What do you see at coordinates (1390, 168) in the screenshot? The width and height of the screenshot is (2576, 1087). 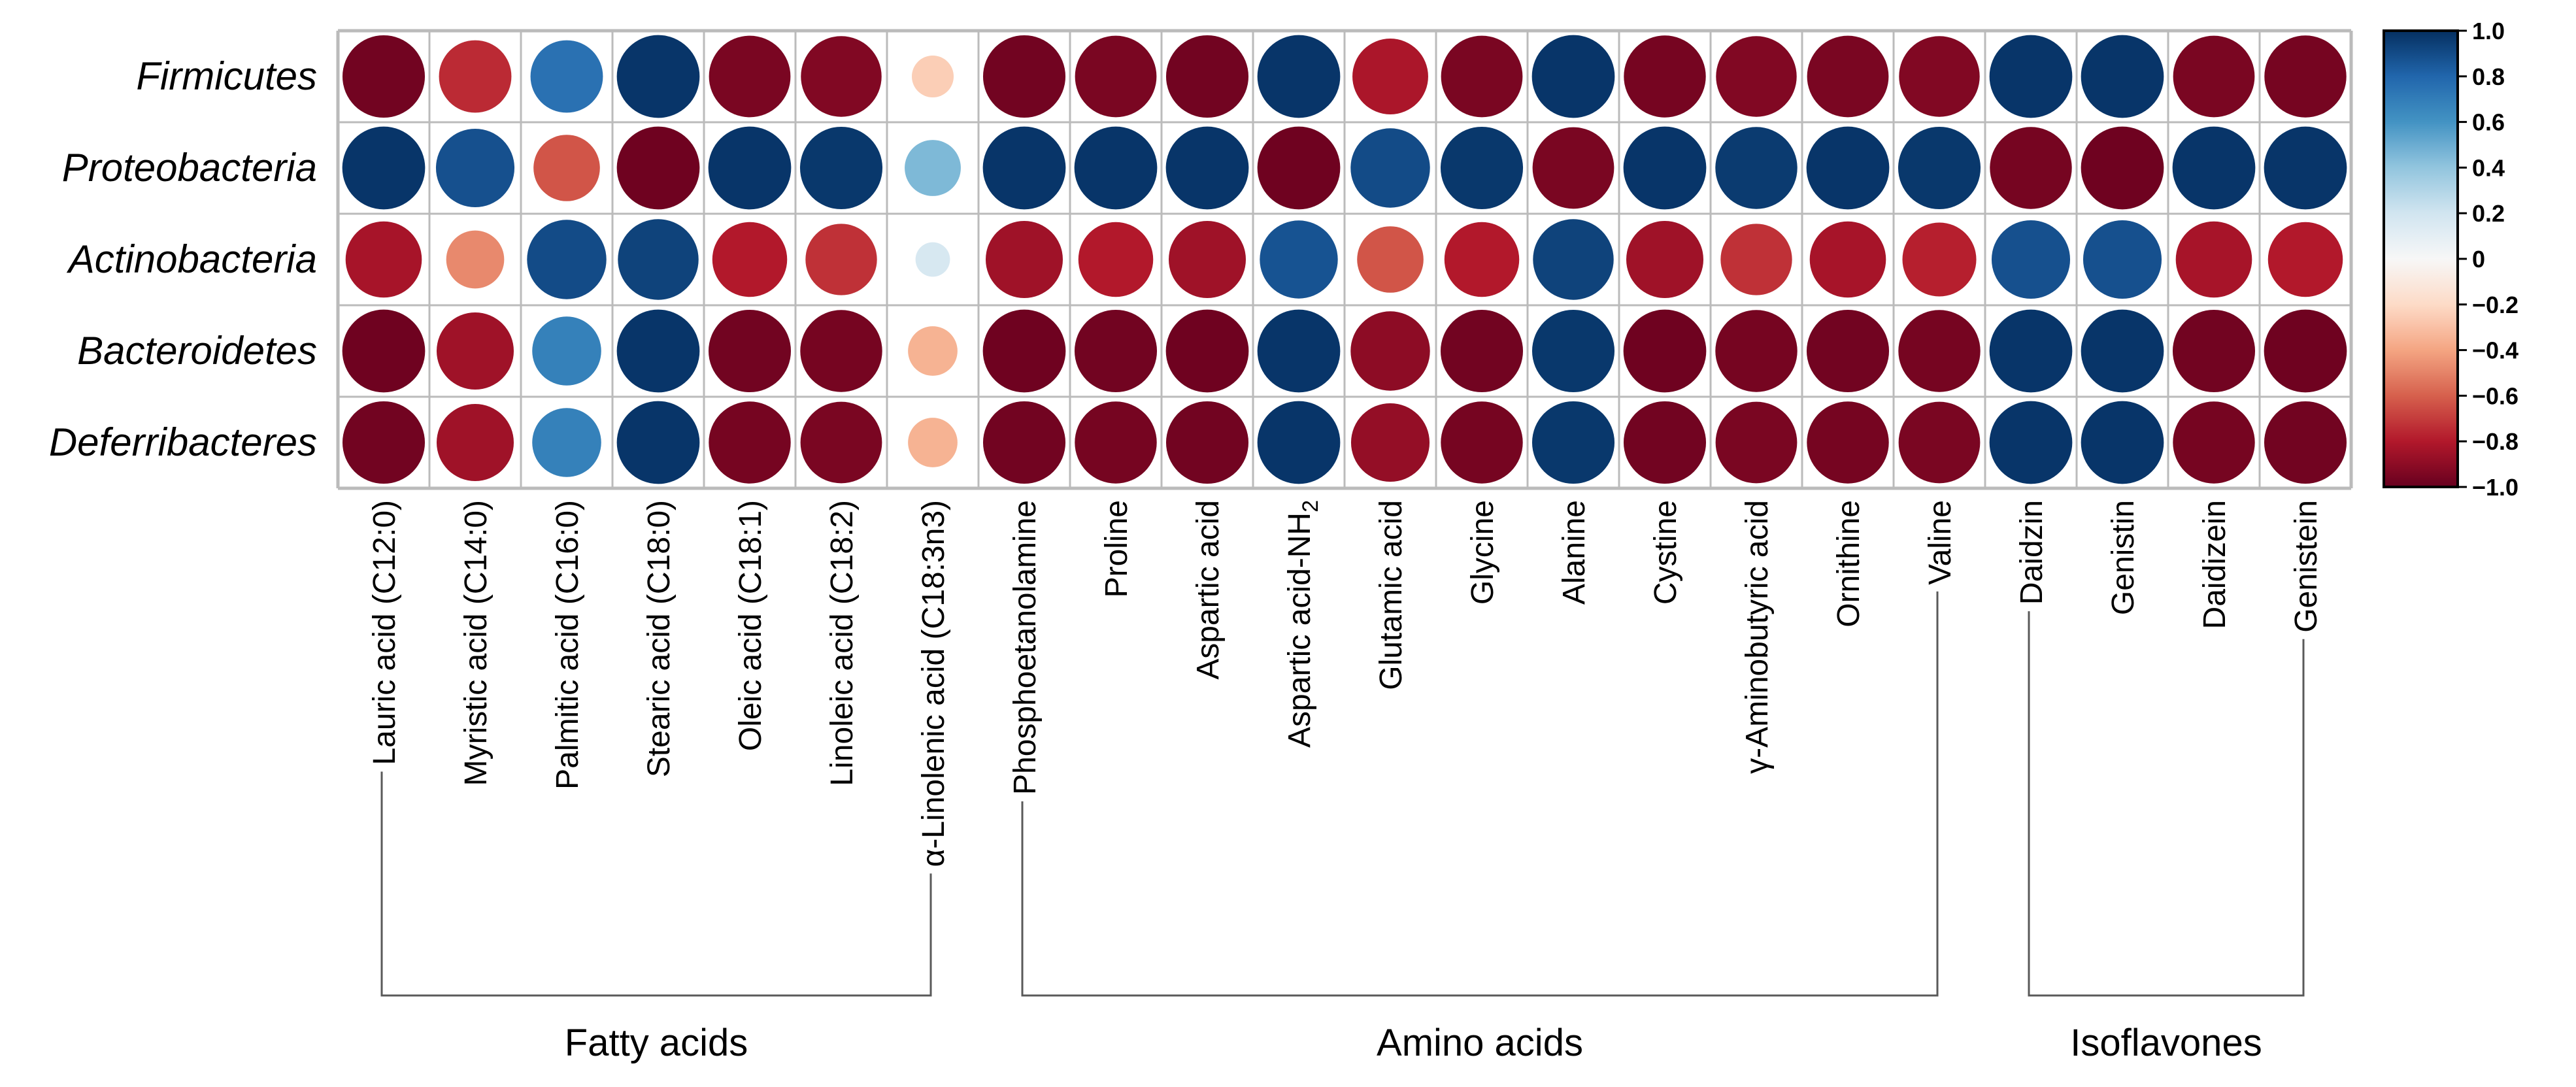 I see `corr-circle-r1-c11` at bounding box center [1390, 168].